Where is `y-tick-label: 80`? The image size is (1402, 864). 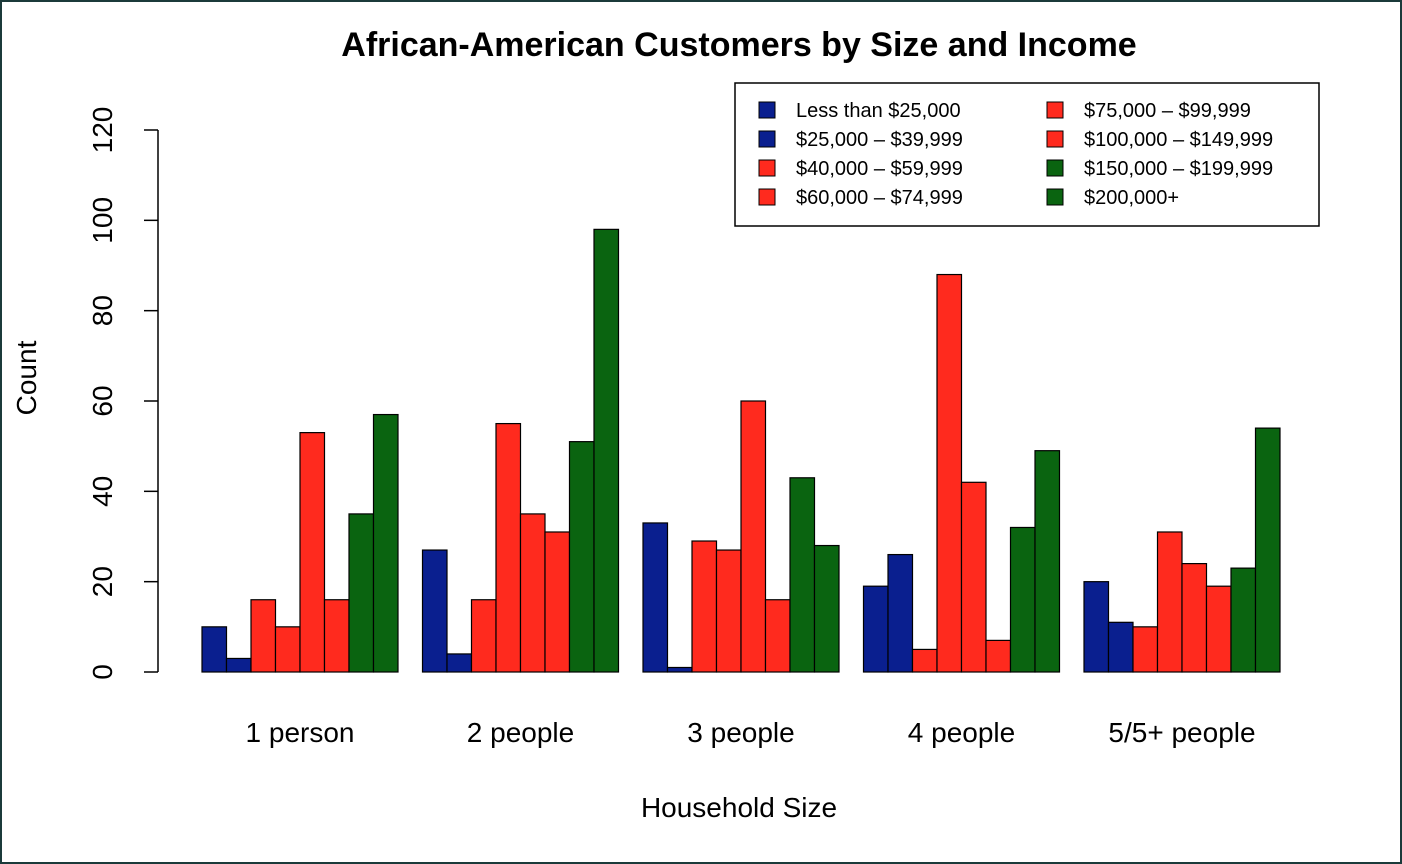 y-tick-label: 80 is located at coordinates (102, 310).